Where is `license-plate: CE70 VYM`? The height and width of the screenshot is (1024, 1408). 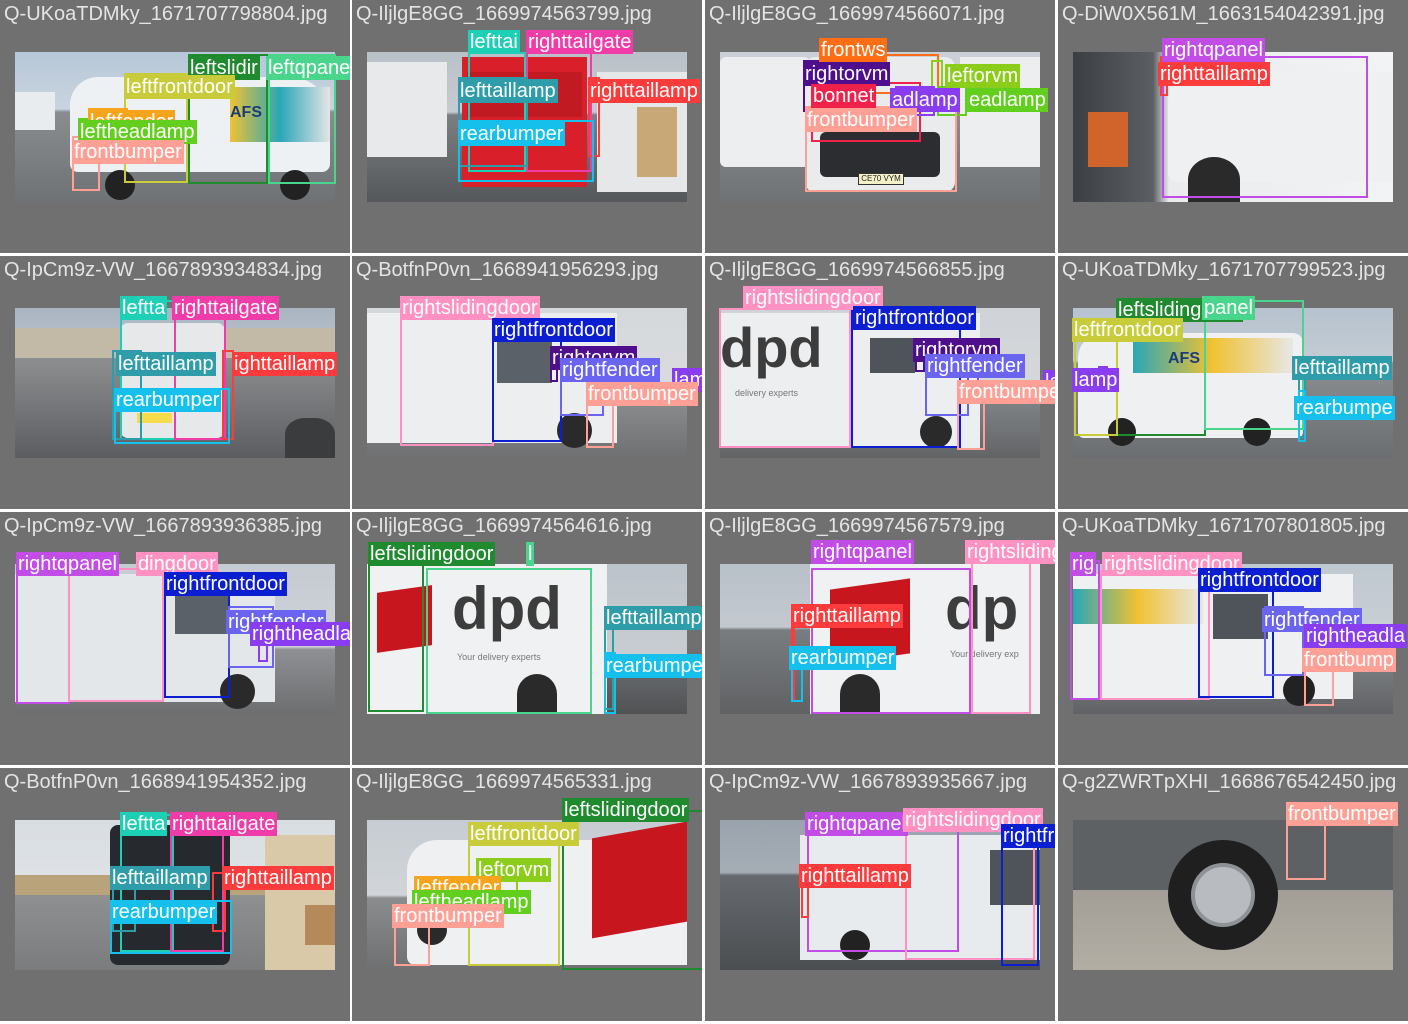 license-plate: CE70 VYM is located at coordinates (881, 179).